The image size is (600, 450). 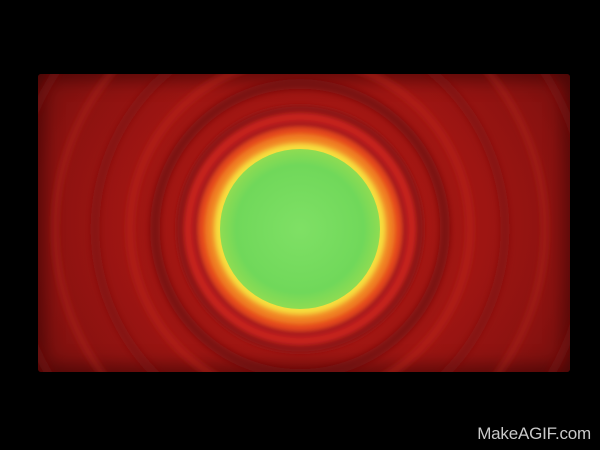 What do you see at coordinates (300, 229) in the screenshot?
I see `center-green-disc` at bounding box center [300, 229].